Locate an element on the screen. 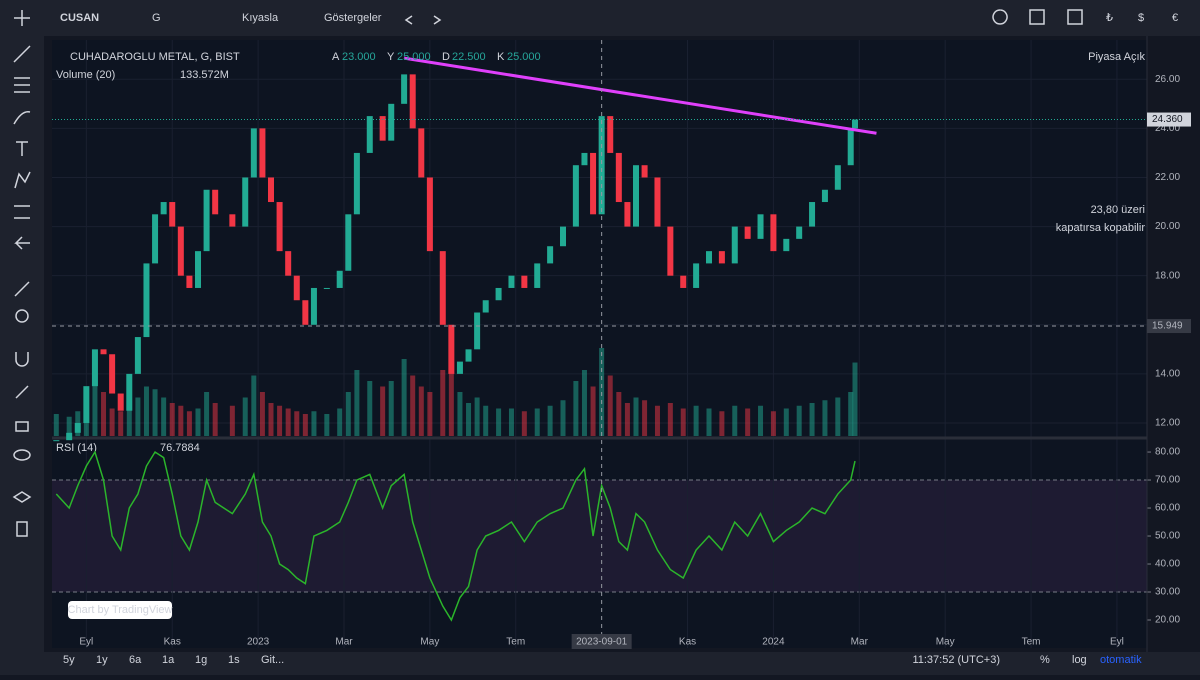  ohlc-key: Y is located at coordinates (391, 57).